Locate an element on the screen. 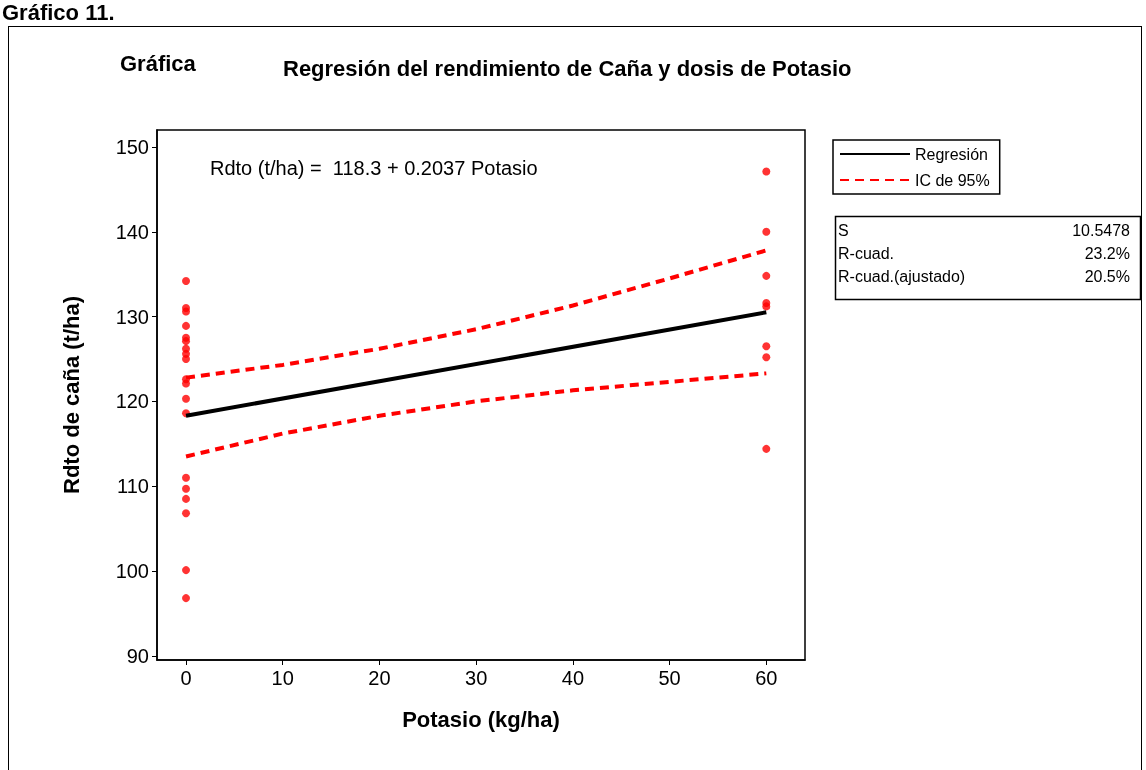  x-tick-label: 10 is located at coordinates (282, 678).